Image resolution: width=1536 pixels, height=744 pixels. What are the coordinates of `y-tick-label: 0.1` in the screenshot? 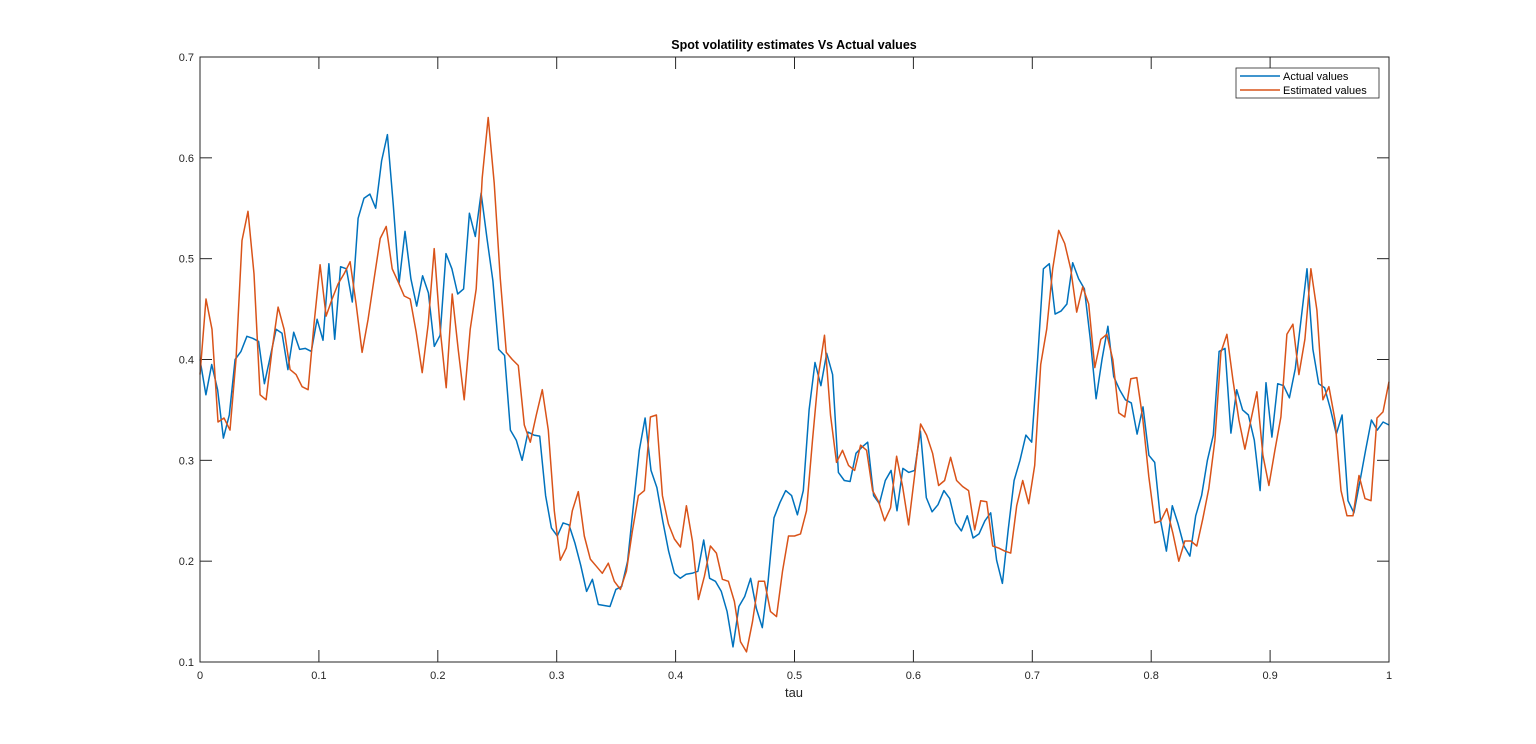 It's located at (186, 663).